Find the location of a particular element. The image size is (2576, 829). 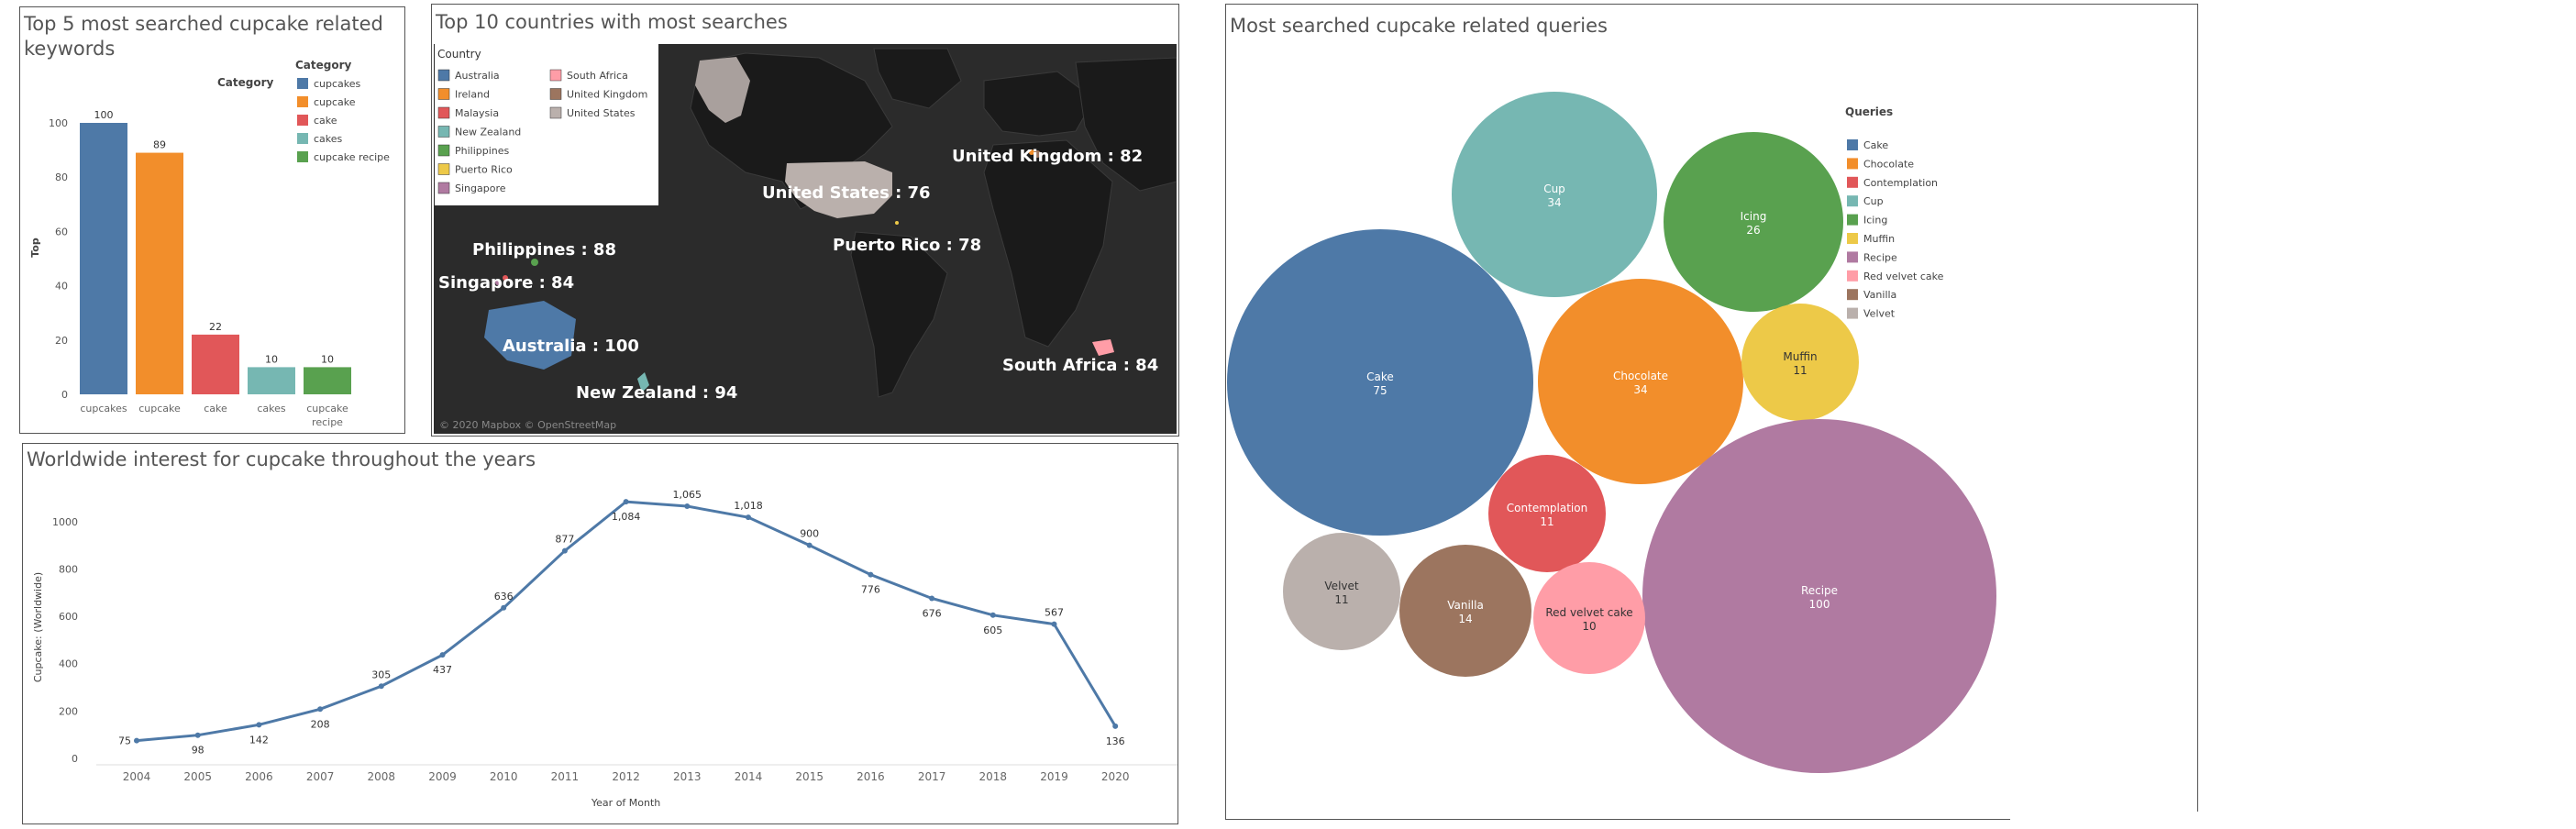

map-legend-item: Singapore is located at coordinates (480, 188).